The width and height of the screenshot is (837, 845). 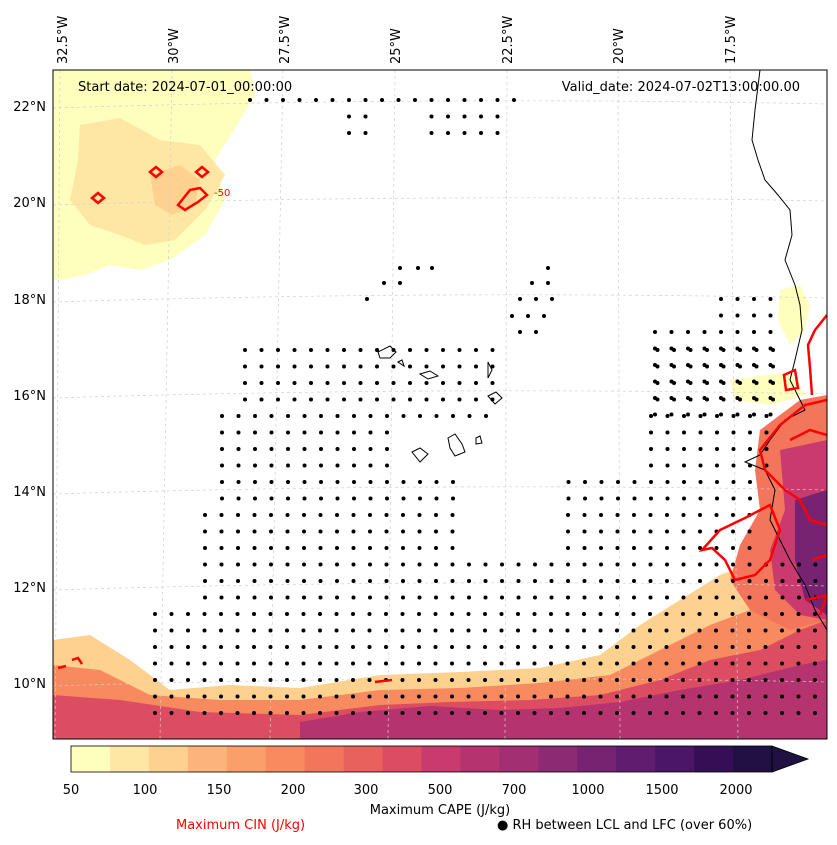 I want to click on colorbar-tick: 1000, so click(x=587, y=790).